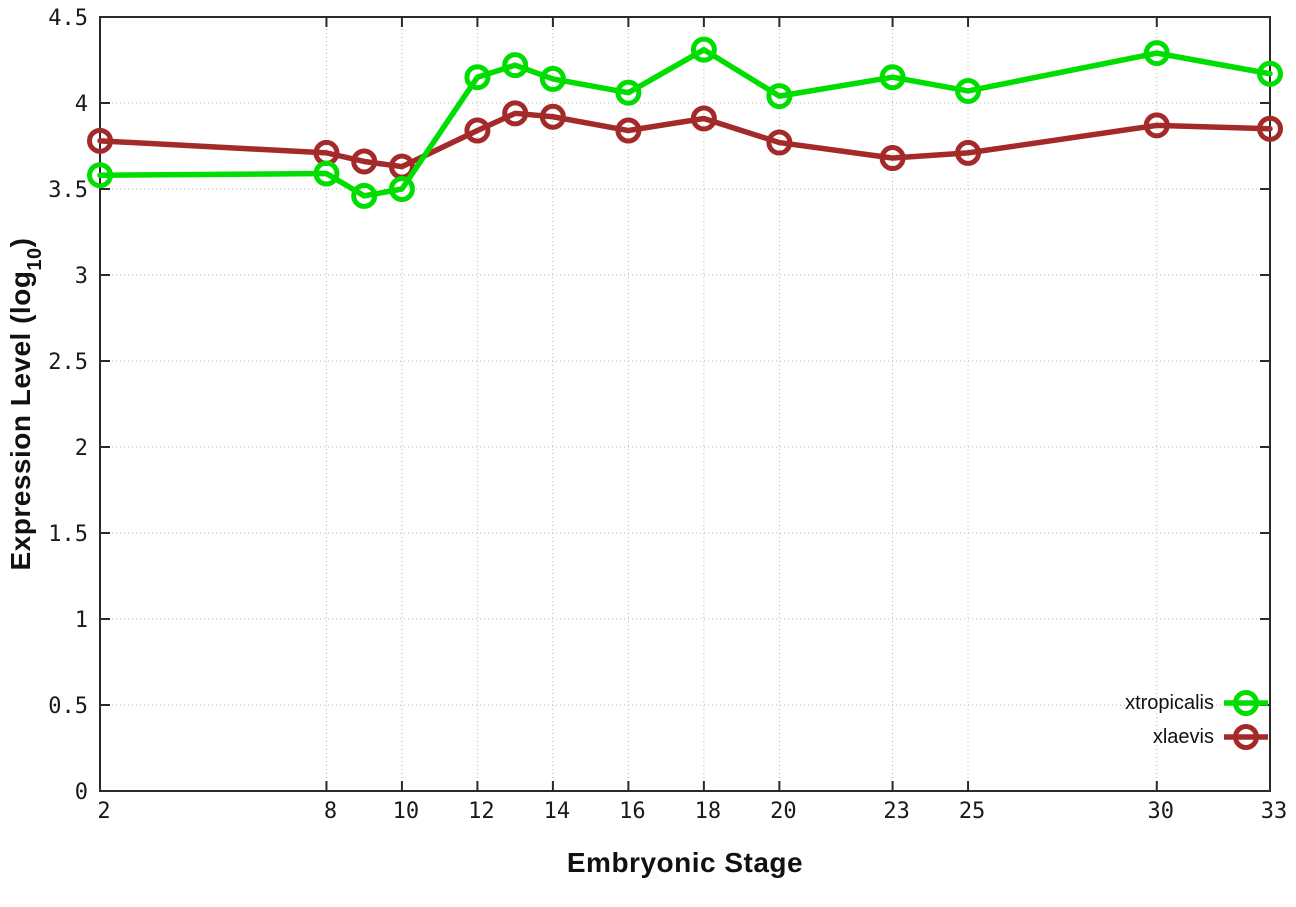 This screenshot has height=907, width=1296. What do you see at coordinates (632, 811) in the screenshot?
I see `x-tick-label-16: 16` at bounding box center [632, 811].